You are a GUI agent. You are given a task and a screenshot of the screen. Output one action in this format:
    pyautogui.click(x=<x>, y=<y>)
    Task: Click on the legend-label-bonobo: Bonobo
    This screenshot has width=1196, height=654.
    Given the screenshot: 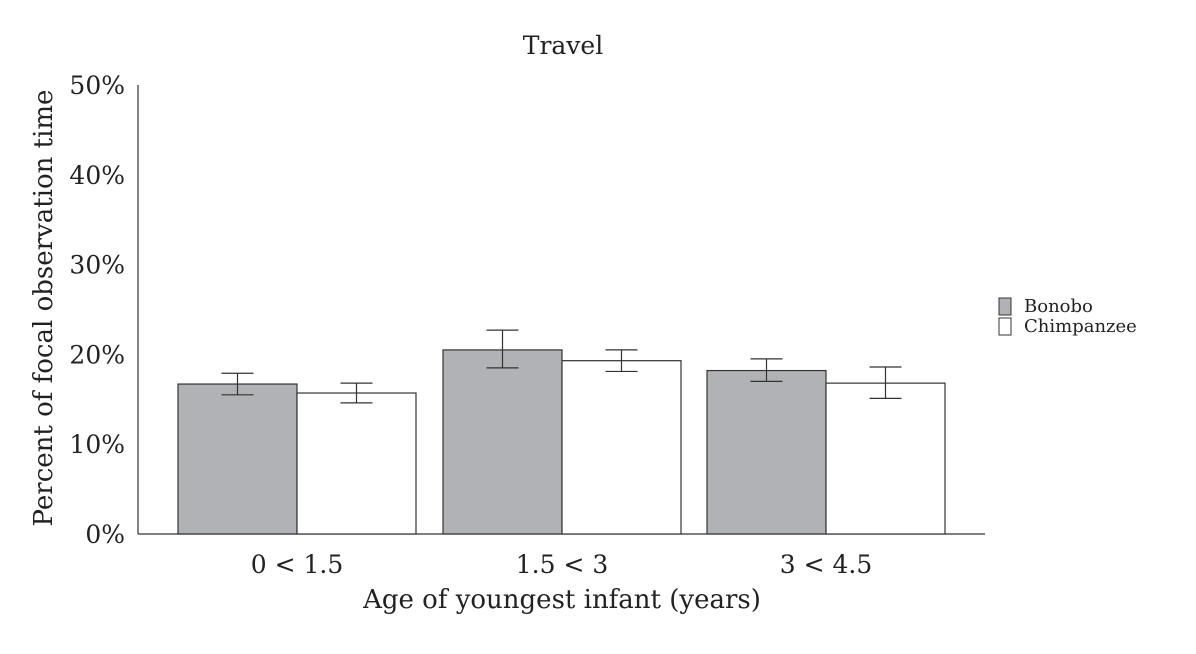 What is the action you would take?
    pyautogui.click(x=1058, y=306)
    